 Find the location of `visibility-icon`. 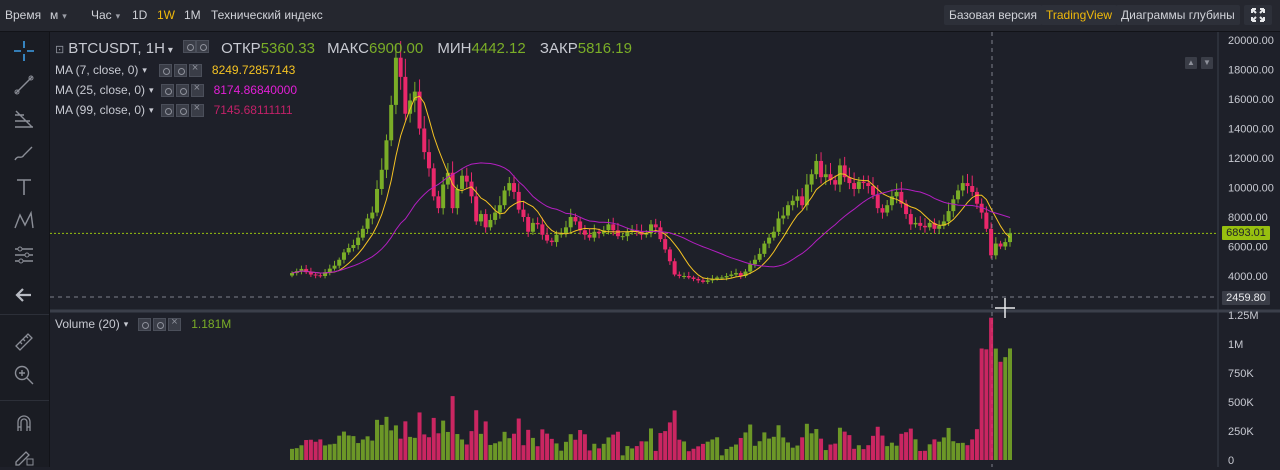

visibility-icon is located at coordinates (189, 46).